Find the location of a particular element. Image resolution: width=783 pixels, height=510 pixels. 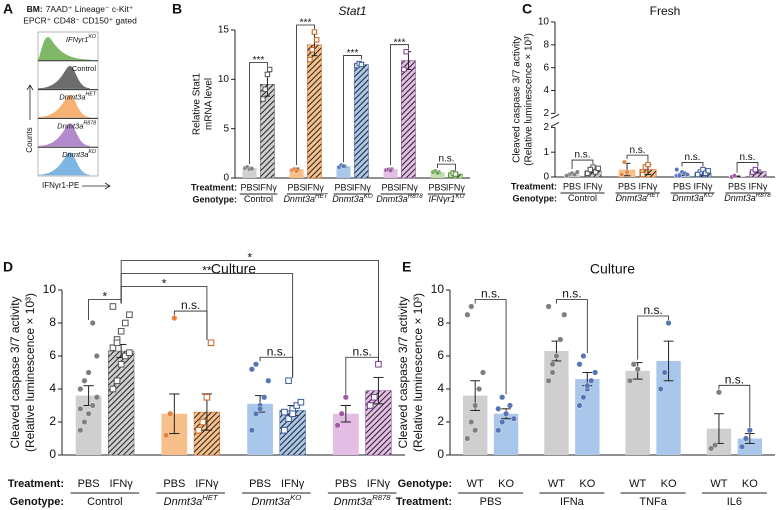

x-arrow is located at coordinates (96, 186).